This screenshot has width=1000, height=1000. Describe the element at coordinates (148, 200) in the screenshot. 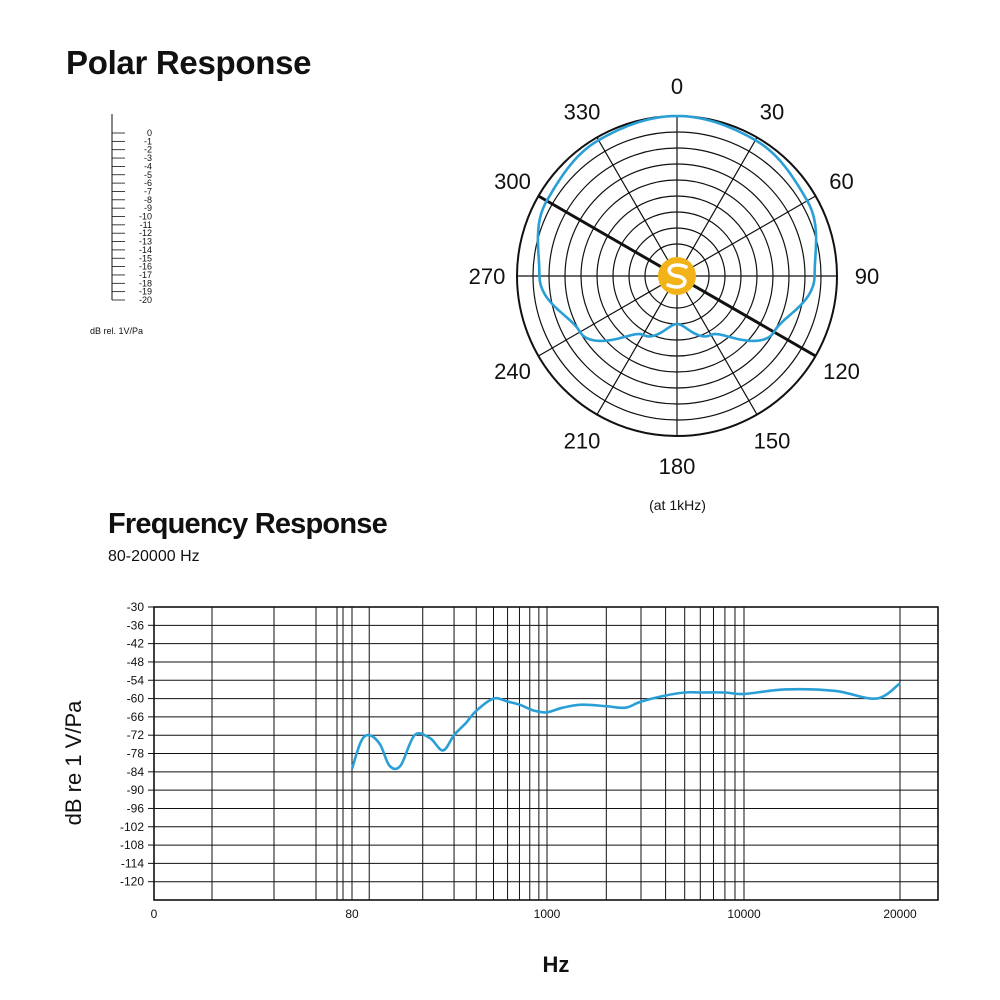

I see `scale-tick-label: -8` at that location.